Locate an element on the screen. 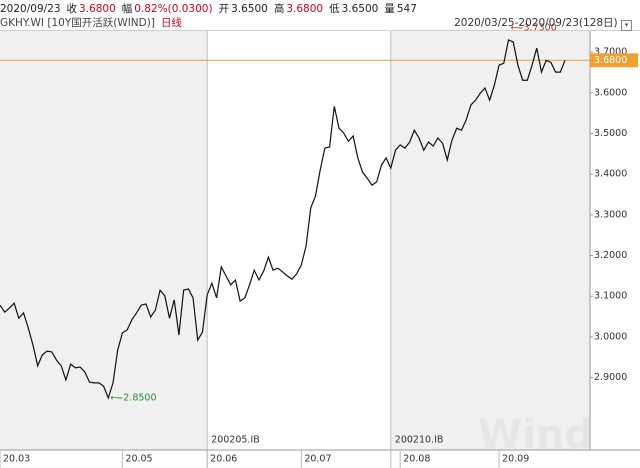  contract-label: 200210.IB is located at coordinates (419, 440).